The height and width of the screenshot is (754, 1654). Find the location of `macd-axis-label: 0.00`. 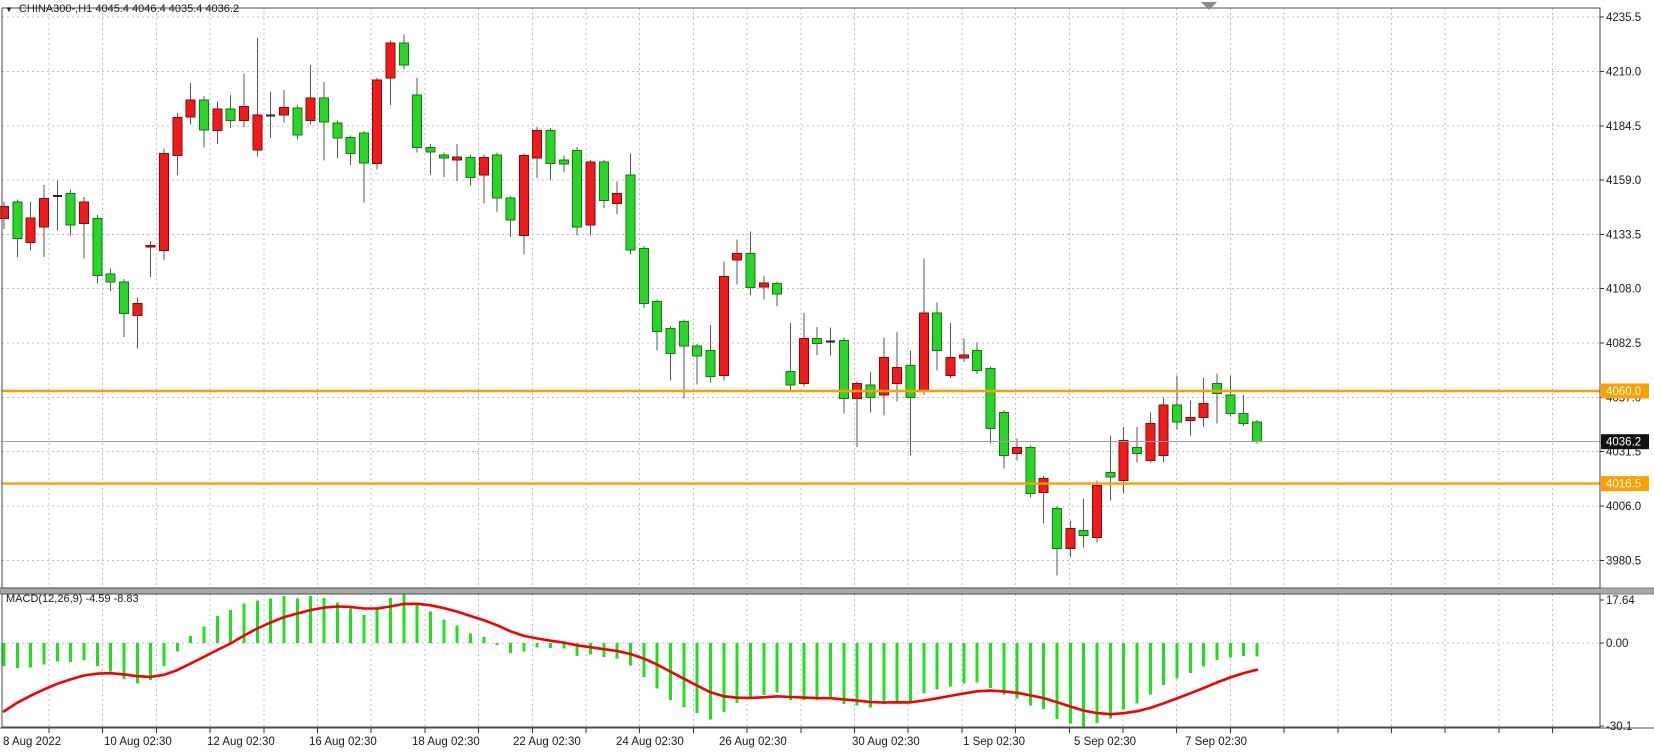

macd-axis-label: 0.00 is located at coordinates (1617, 644).